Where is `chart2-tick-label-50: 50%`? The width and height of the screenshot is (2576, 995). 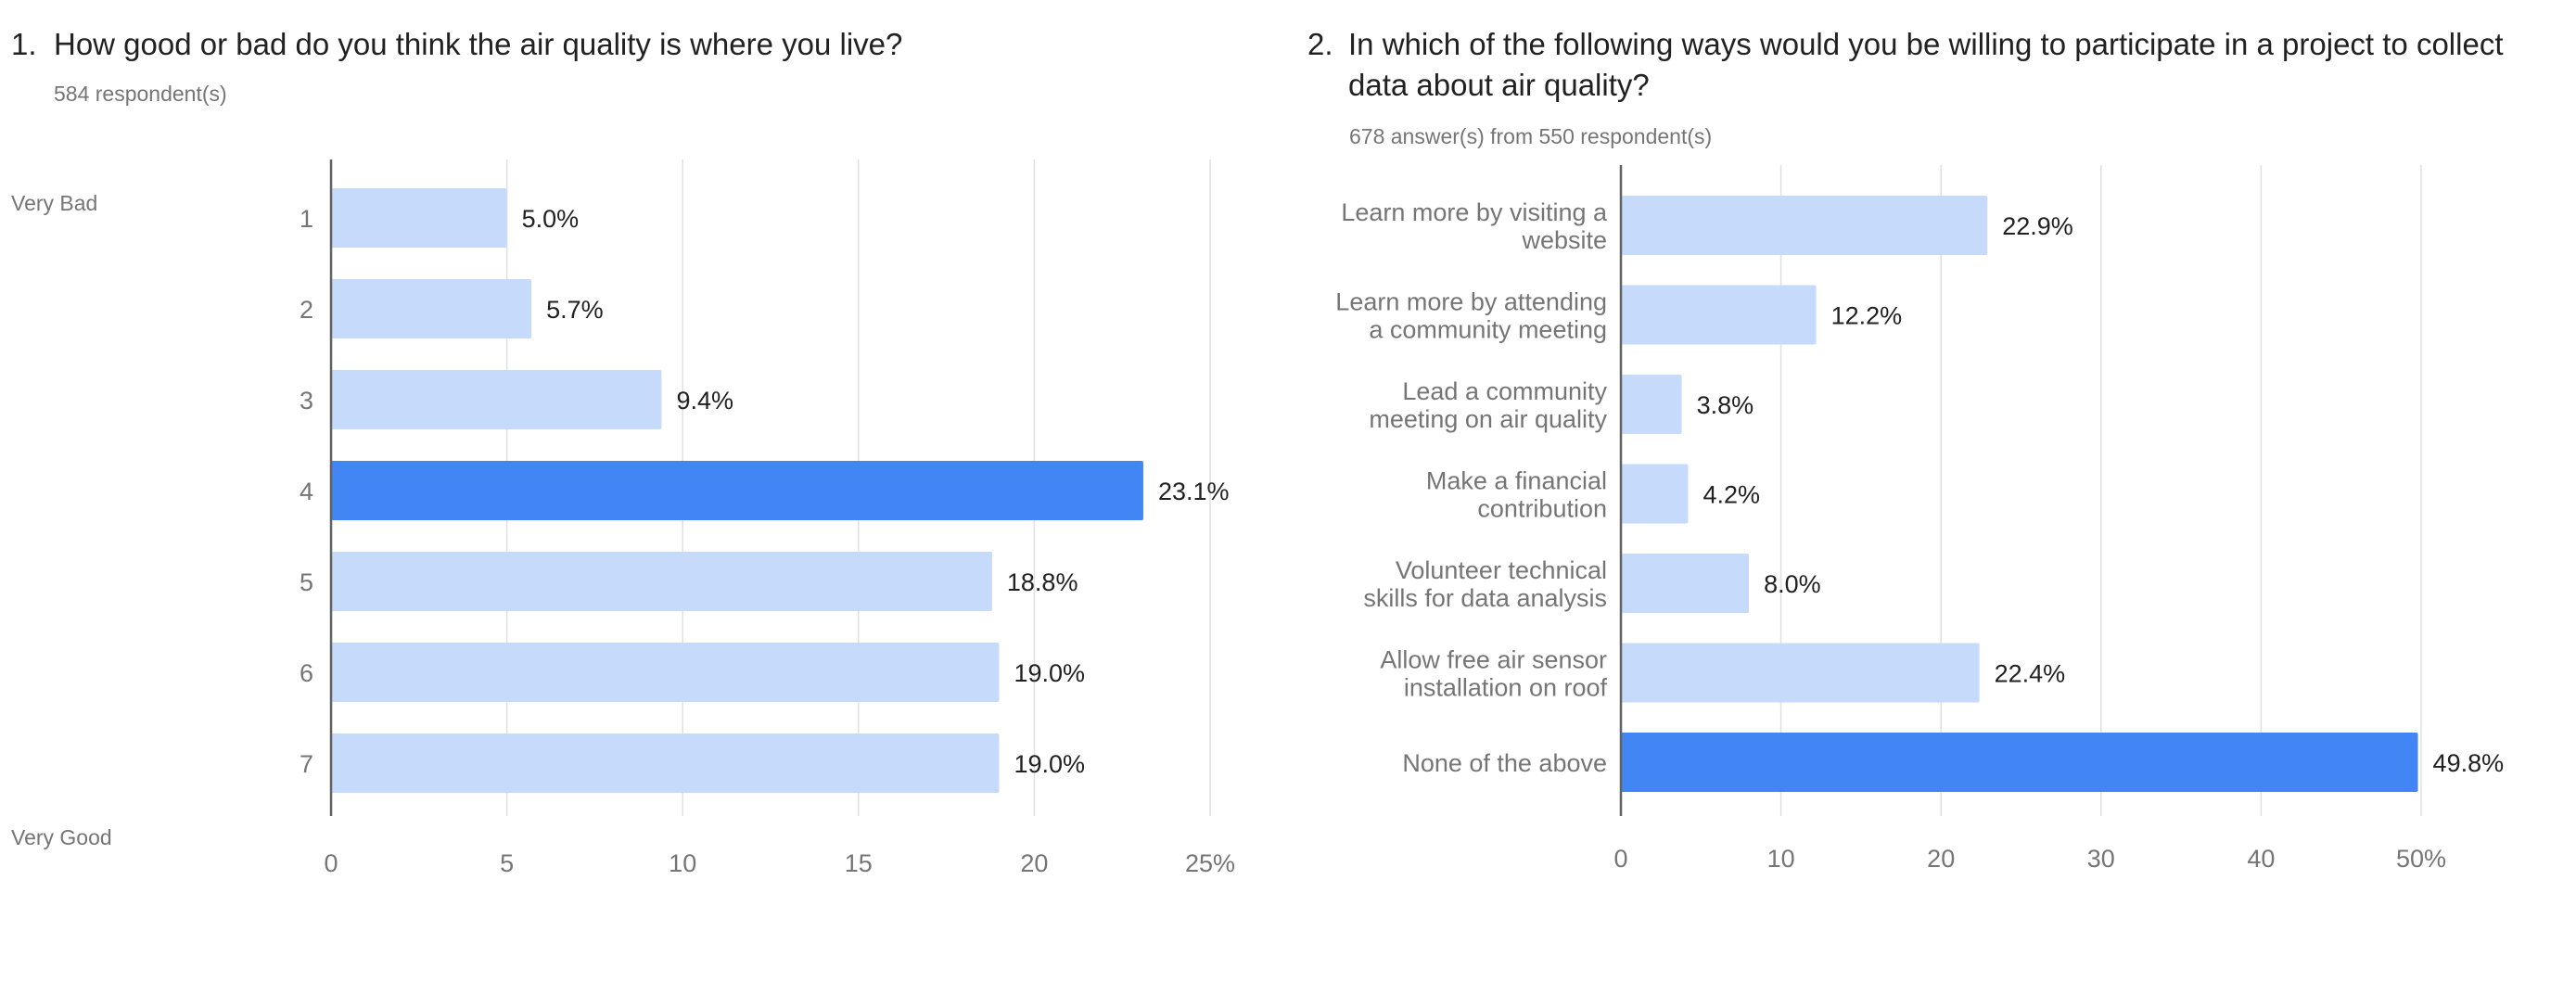
chart2-tick-label-50: 50% is located at coordinates (2421, 859).